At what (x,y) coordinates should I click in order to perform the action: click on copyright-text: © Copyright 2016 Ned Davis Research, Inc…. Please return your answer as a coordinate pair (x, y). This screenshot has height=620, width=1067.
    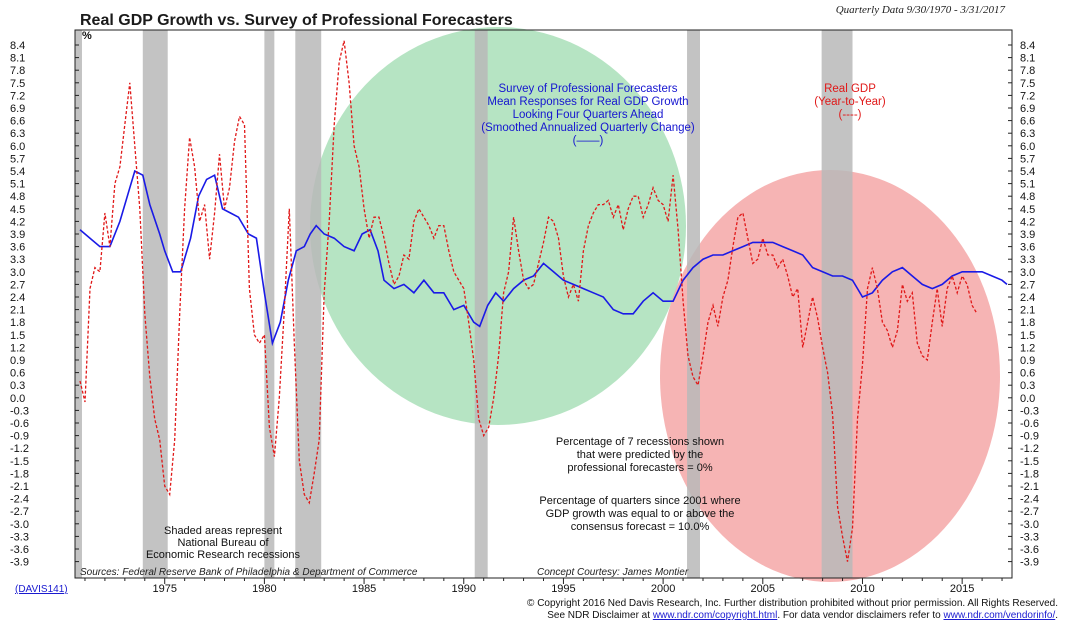
    Looking at the image, I should click on (792, 603).